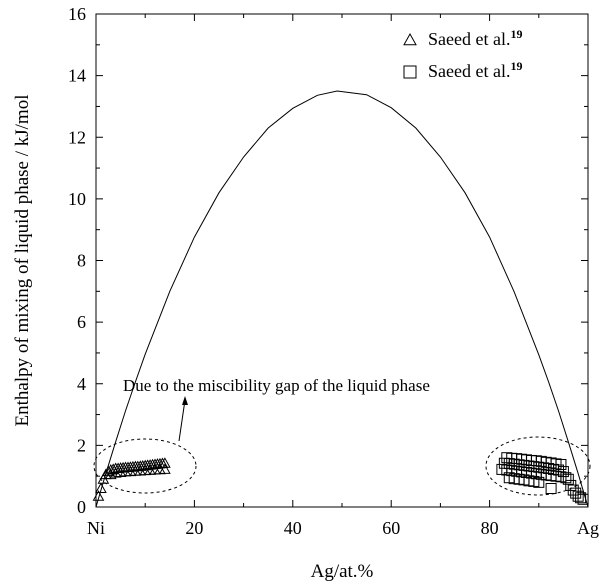  What do you see at coordinates (81, 445) in the screenshot?
I see `y-tick-label: 2` at bounding box center [81, 445].